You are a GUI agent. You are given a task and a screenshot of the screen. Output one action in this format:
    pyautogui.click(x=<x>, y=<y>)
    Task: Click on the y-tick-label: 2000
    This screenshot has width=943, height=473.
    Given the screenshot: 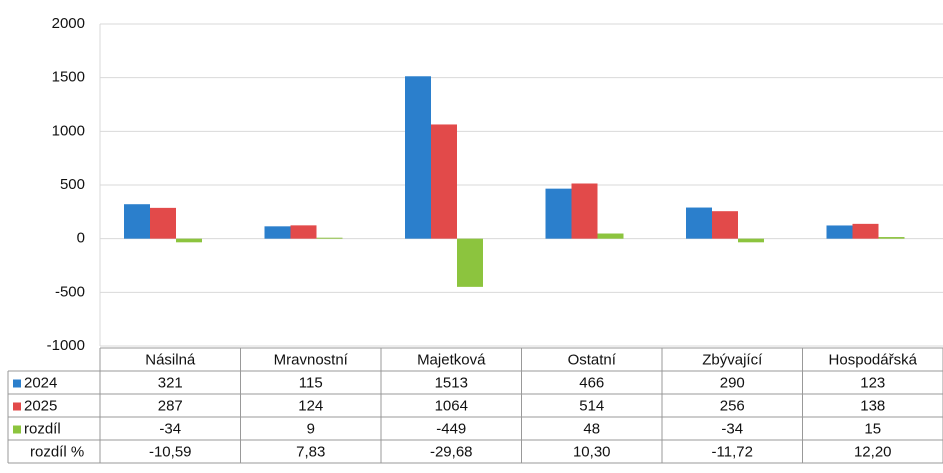 What is the action you would take?
    pyautogui.click(x=68, y=23)
    